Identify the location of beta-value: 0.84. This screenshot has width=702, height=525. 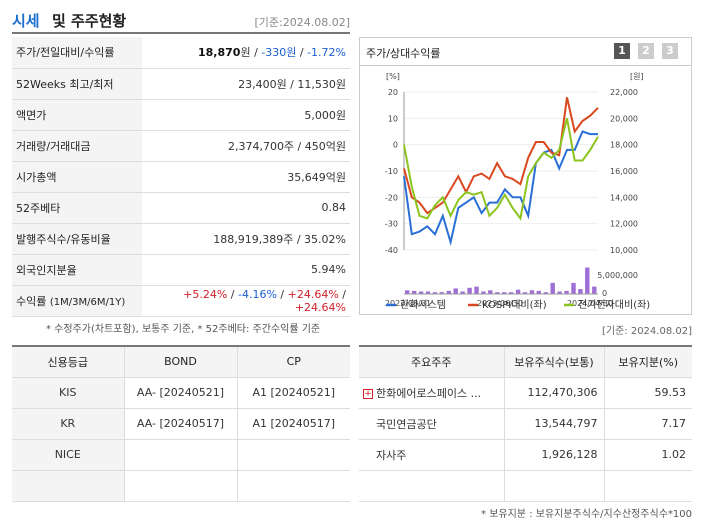
(246, 208).